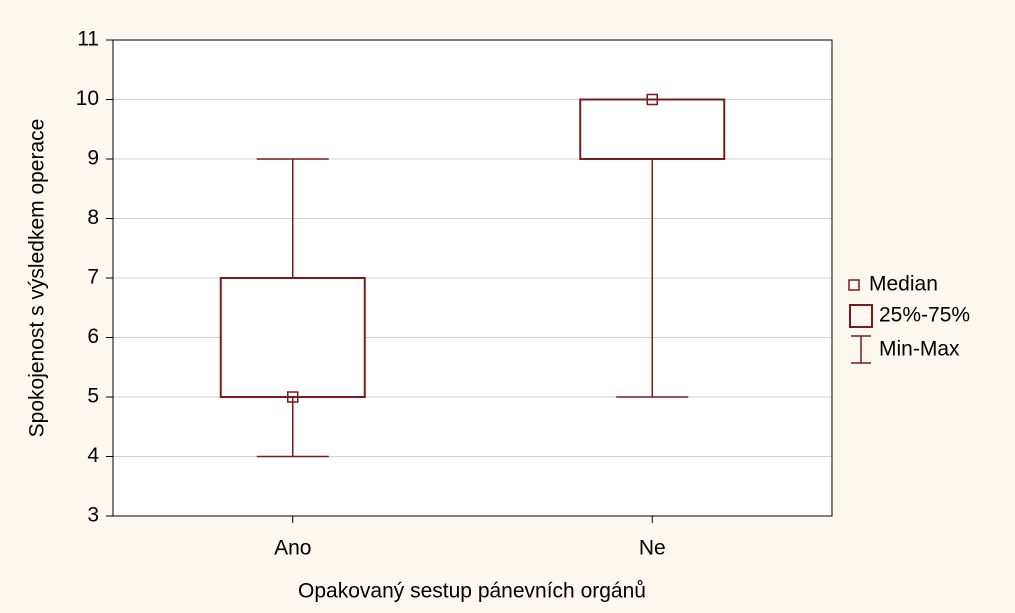 The height and width of the screenshot is (613, 1015). What do you see at coordinates (854, 285) in the screenshot?
I see `legend-median-icon` at bounding box center [854, 285].